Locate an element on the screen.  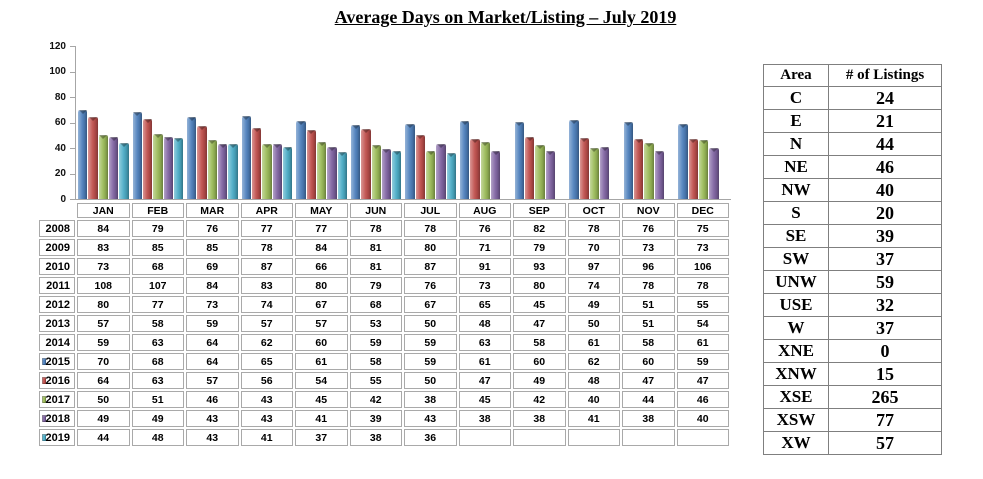
y-tick-label: 0 is located at coordinates (63, 199).